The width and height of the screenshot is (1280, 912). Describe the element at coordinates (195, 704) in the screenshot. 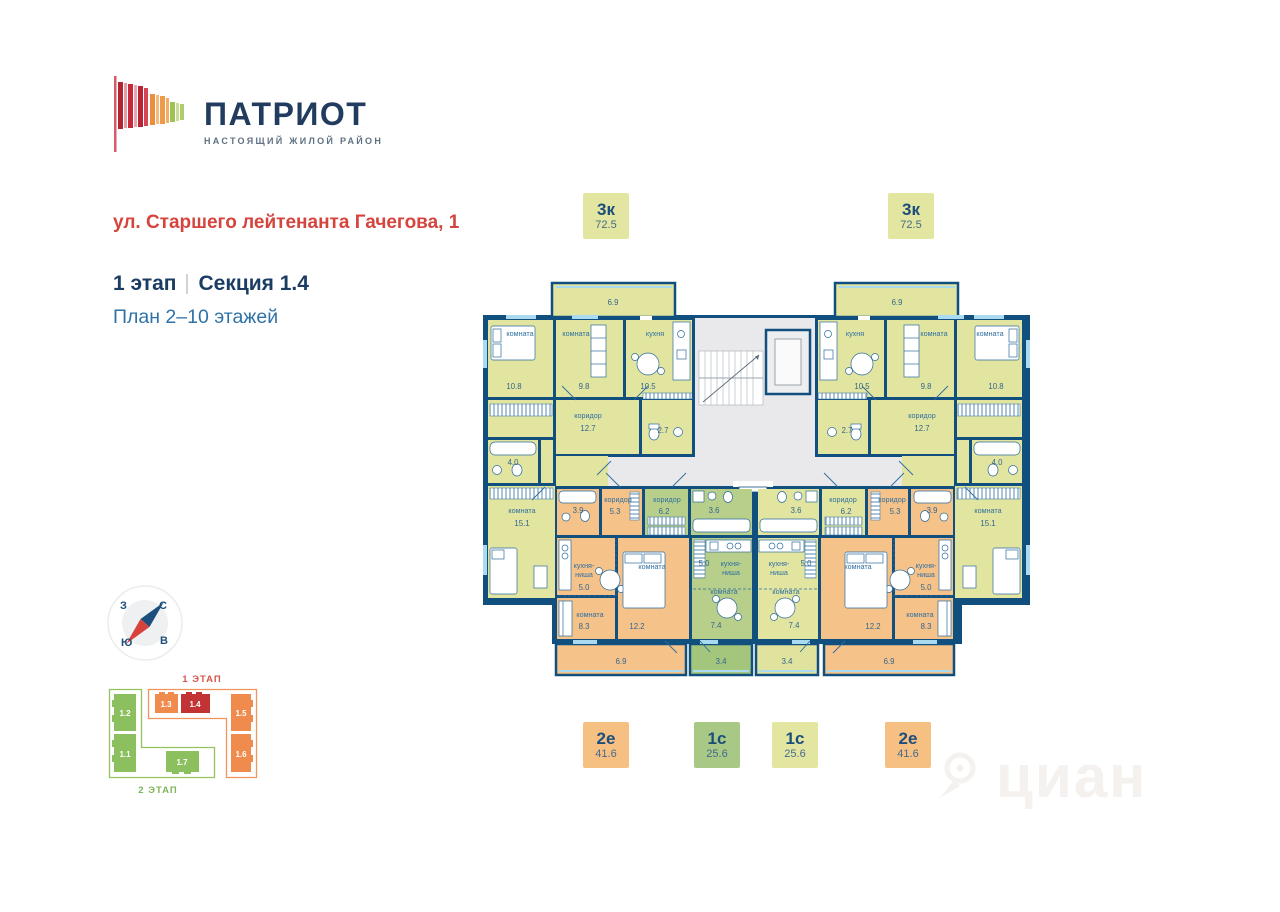

I see `svg-text: 1.4` at that location.